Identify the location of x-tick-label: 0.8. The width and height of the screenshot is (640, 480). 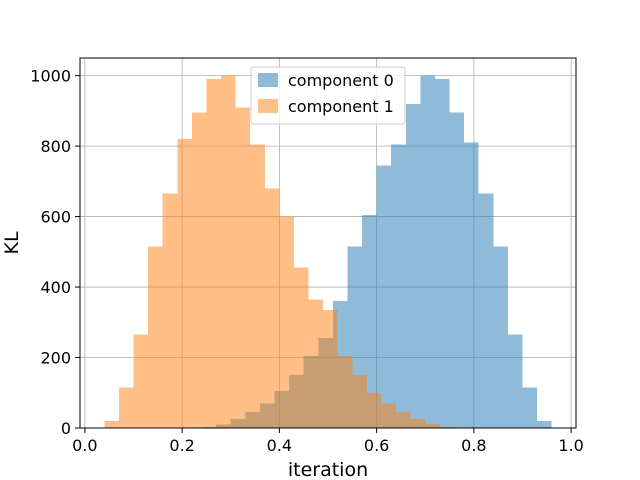
(473, 445).